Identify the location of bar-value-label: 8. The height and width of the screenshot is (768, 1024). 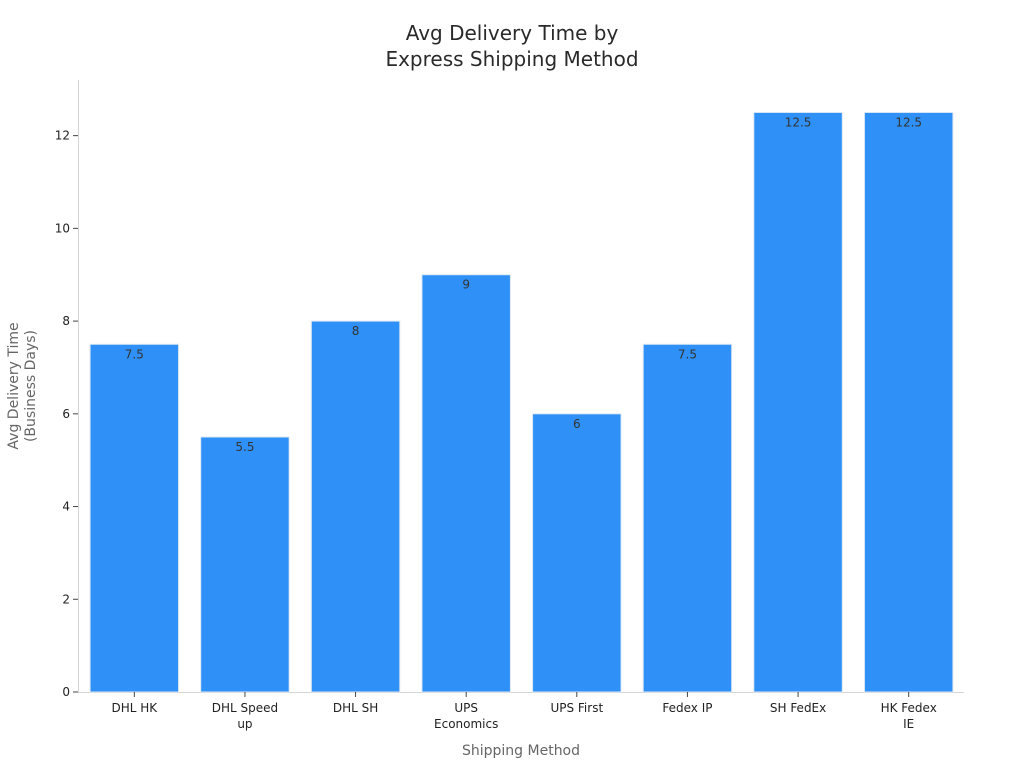
(356, 331).